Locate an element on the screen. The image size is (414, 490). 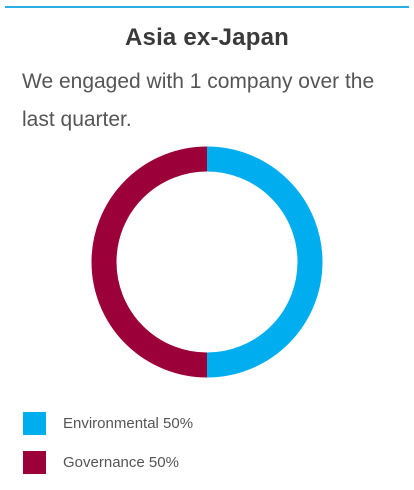
legend-item-environmental: Environmental 50% is located at coordinates (108, 423).